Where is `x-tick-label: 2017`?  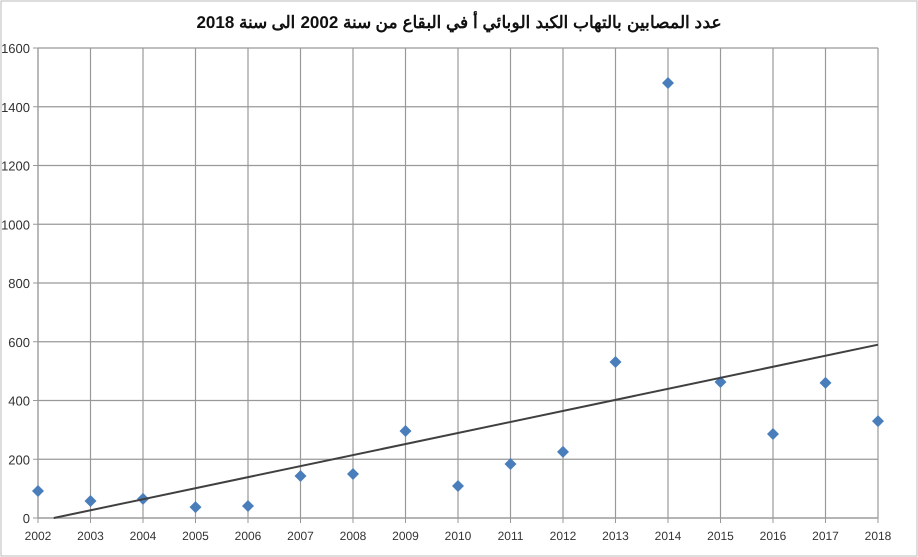
x-tick-label: 2017 is located at coordinates (826, 536).